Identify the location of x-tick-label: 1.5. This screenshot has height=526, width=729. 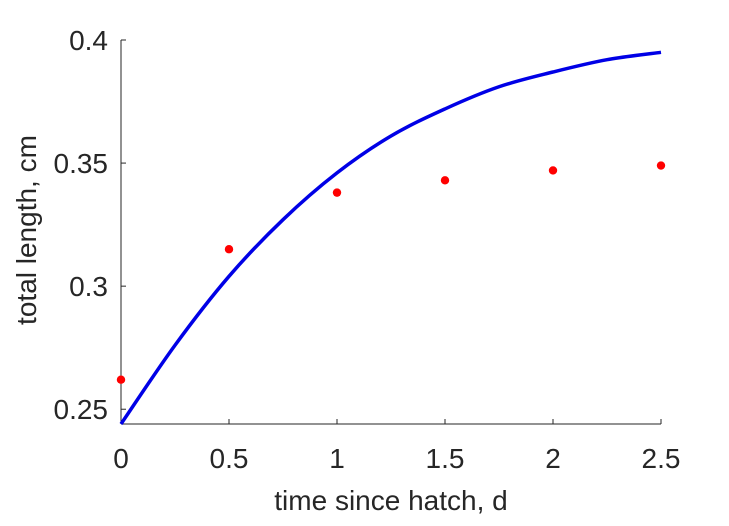
(445, 458).